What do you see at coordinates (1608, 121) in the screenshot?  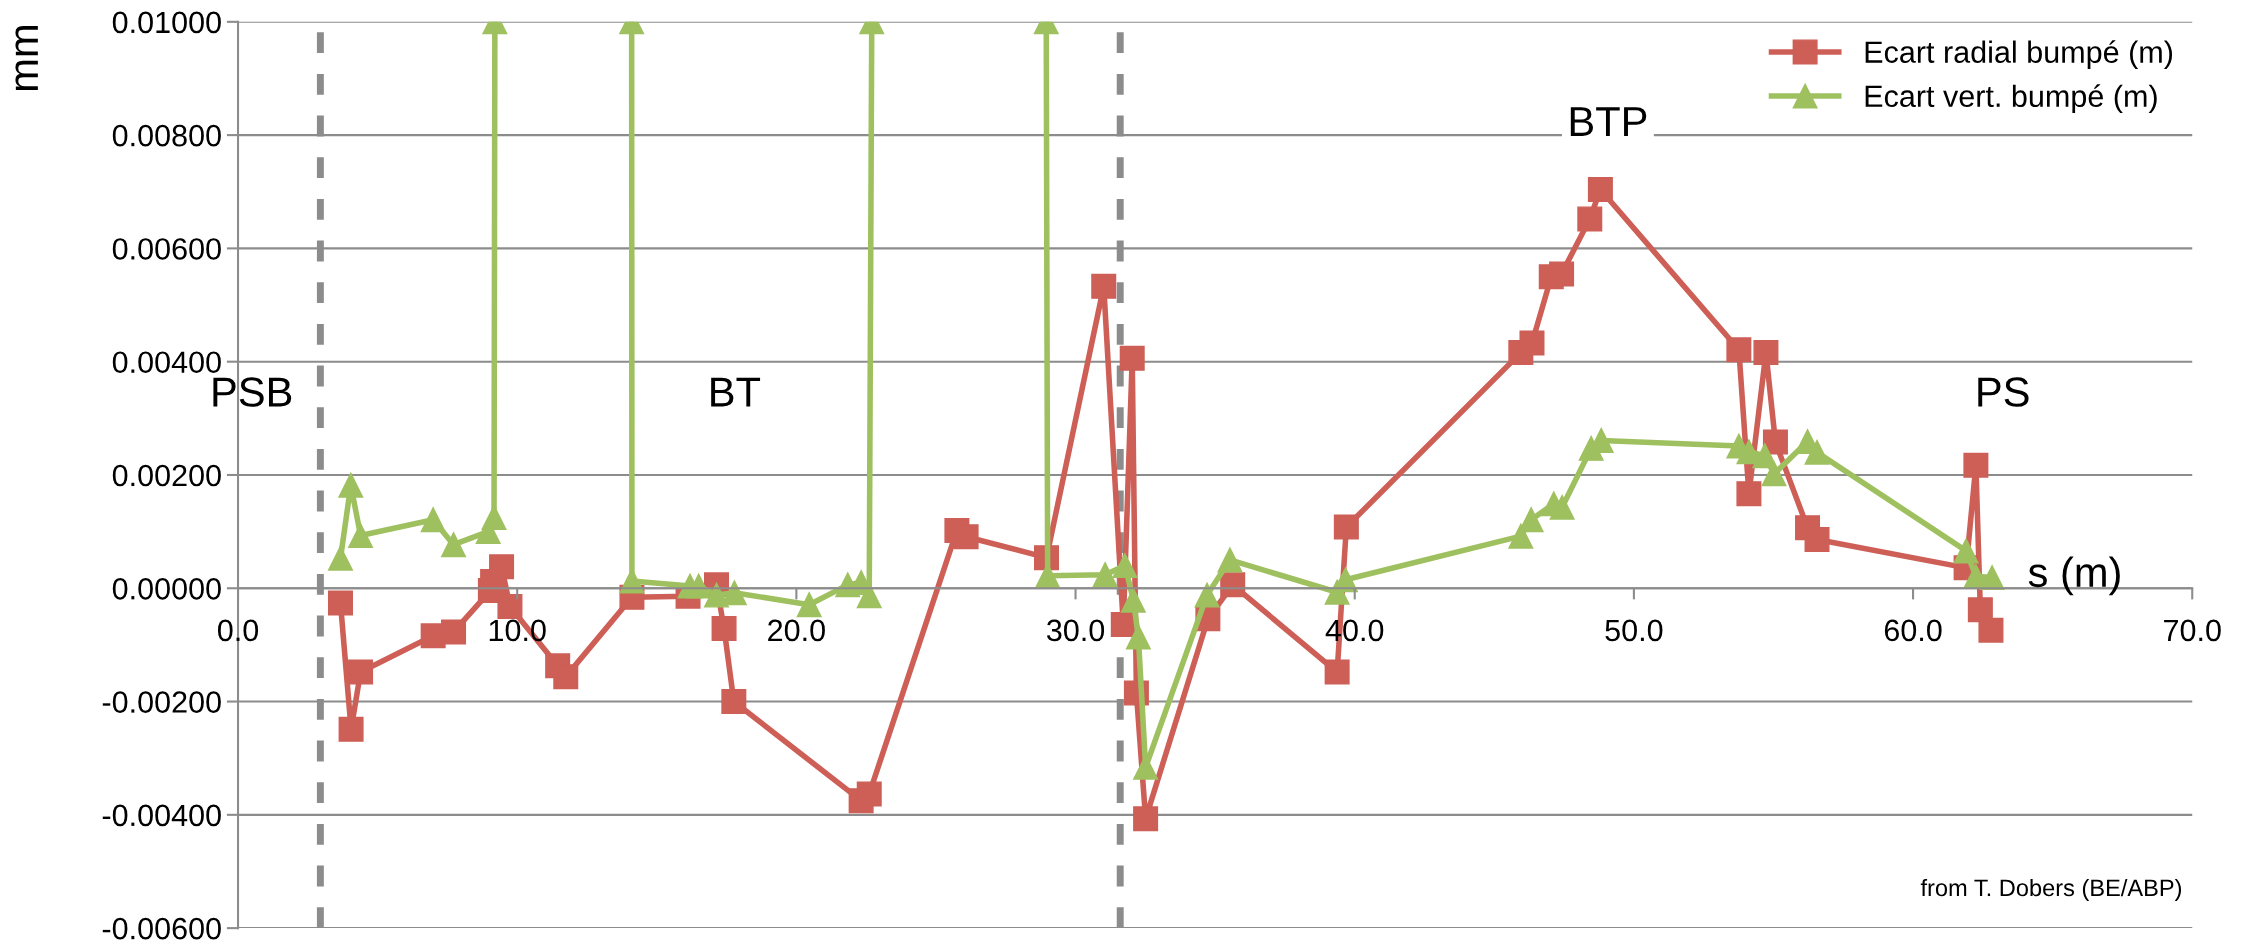 I see `annotation: BTP` at bounding box center [1608, 121].